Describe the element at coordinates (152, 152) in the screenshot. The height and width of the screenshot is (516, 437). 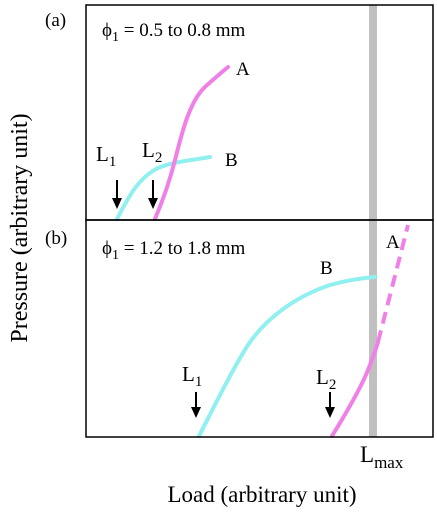
I see `panel-a-l2-label: L2` at that location.